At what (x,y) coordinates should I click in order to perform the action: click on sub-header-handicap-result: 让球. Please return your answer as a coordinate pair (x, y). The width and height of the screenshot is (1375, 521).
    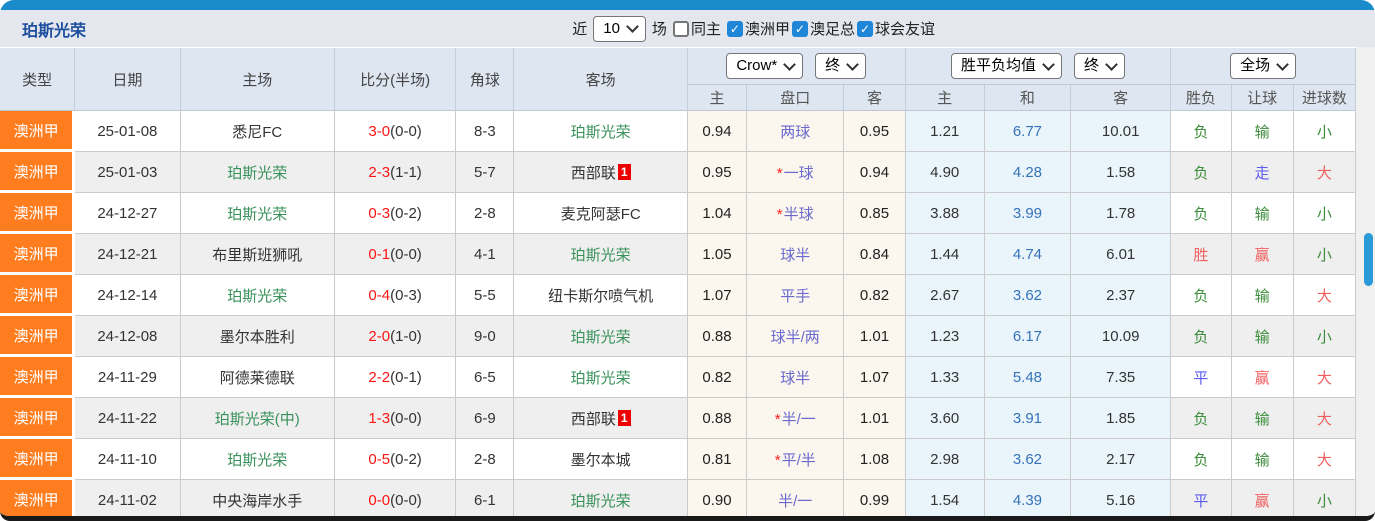
    Looking at the image, I should click on (1262, 98).